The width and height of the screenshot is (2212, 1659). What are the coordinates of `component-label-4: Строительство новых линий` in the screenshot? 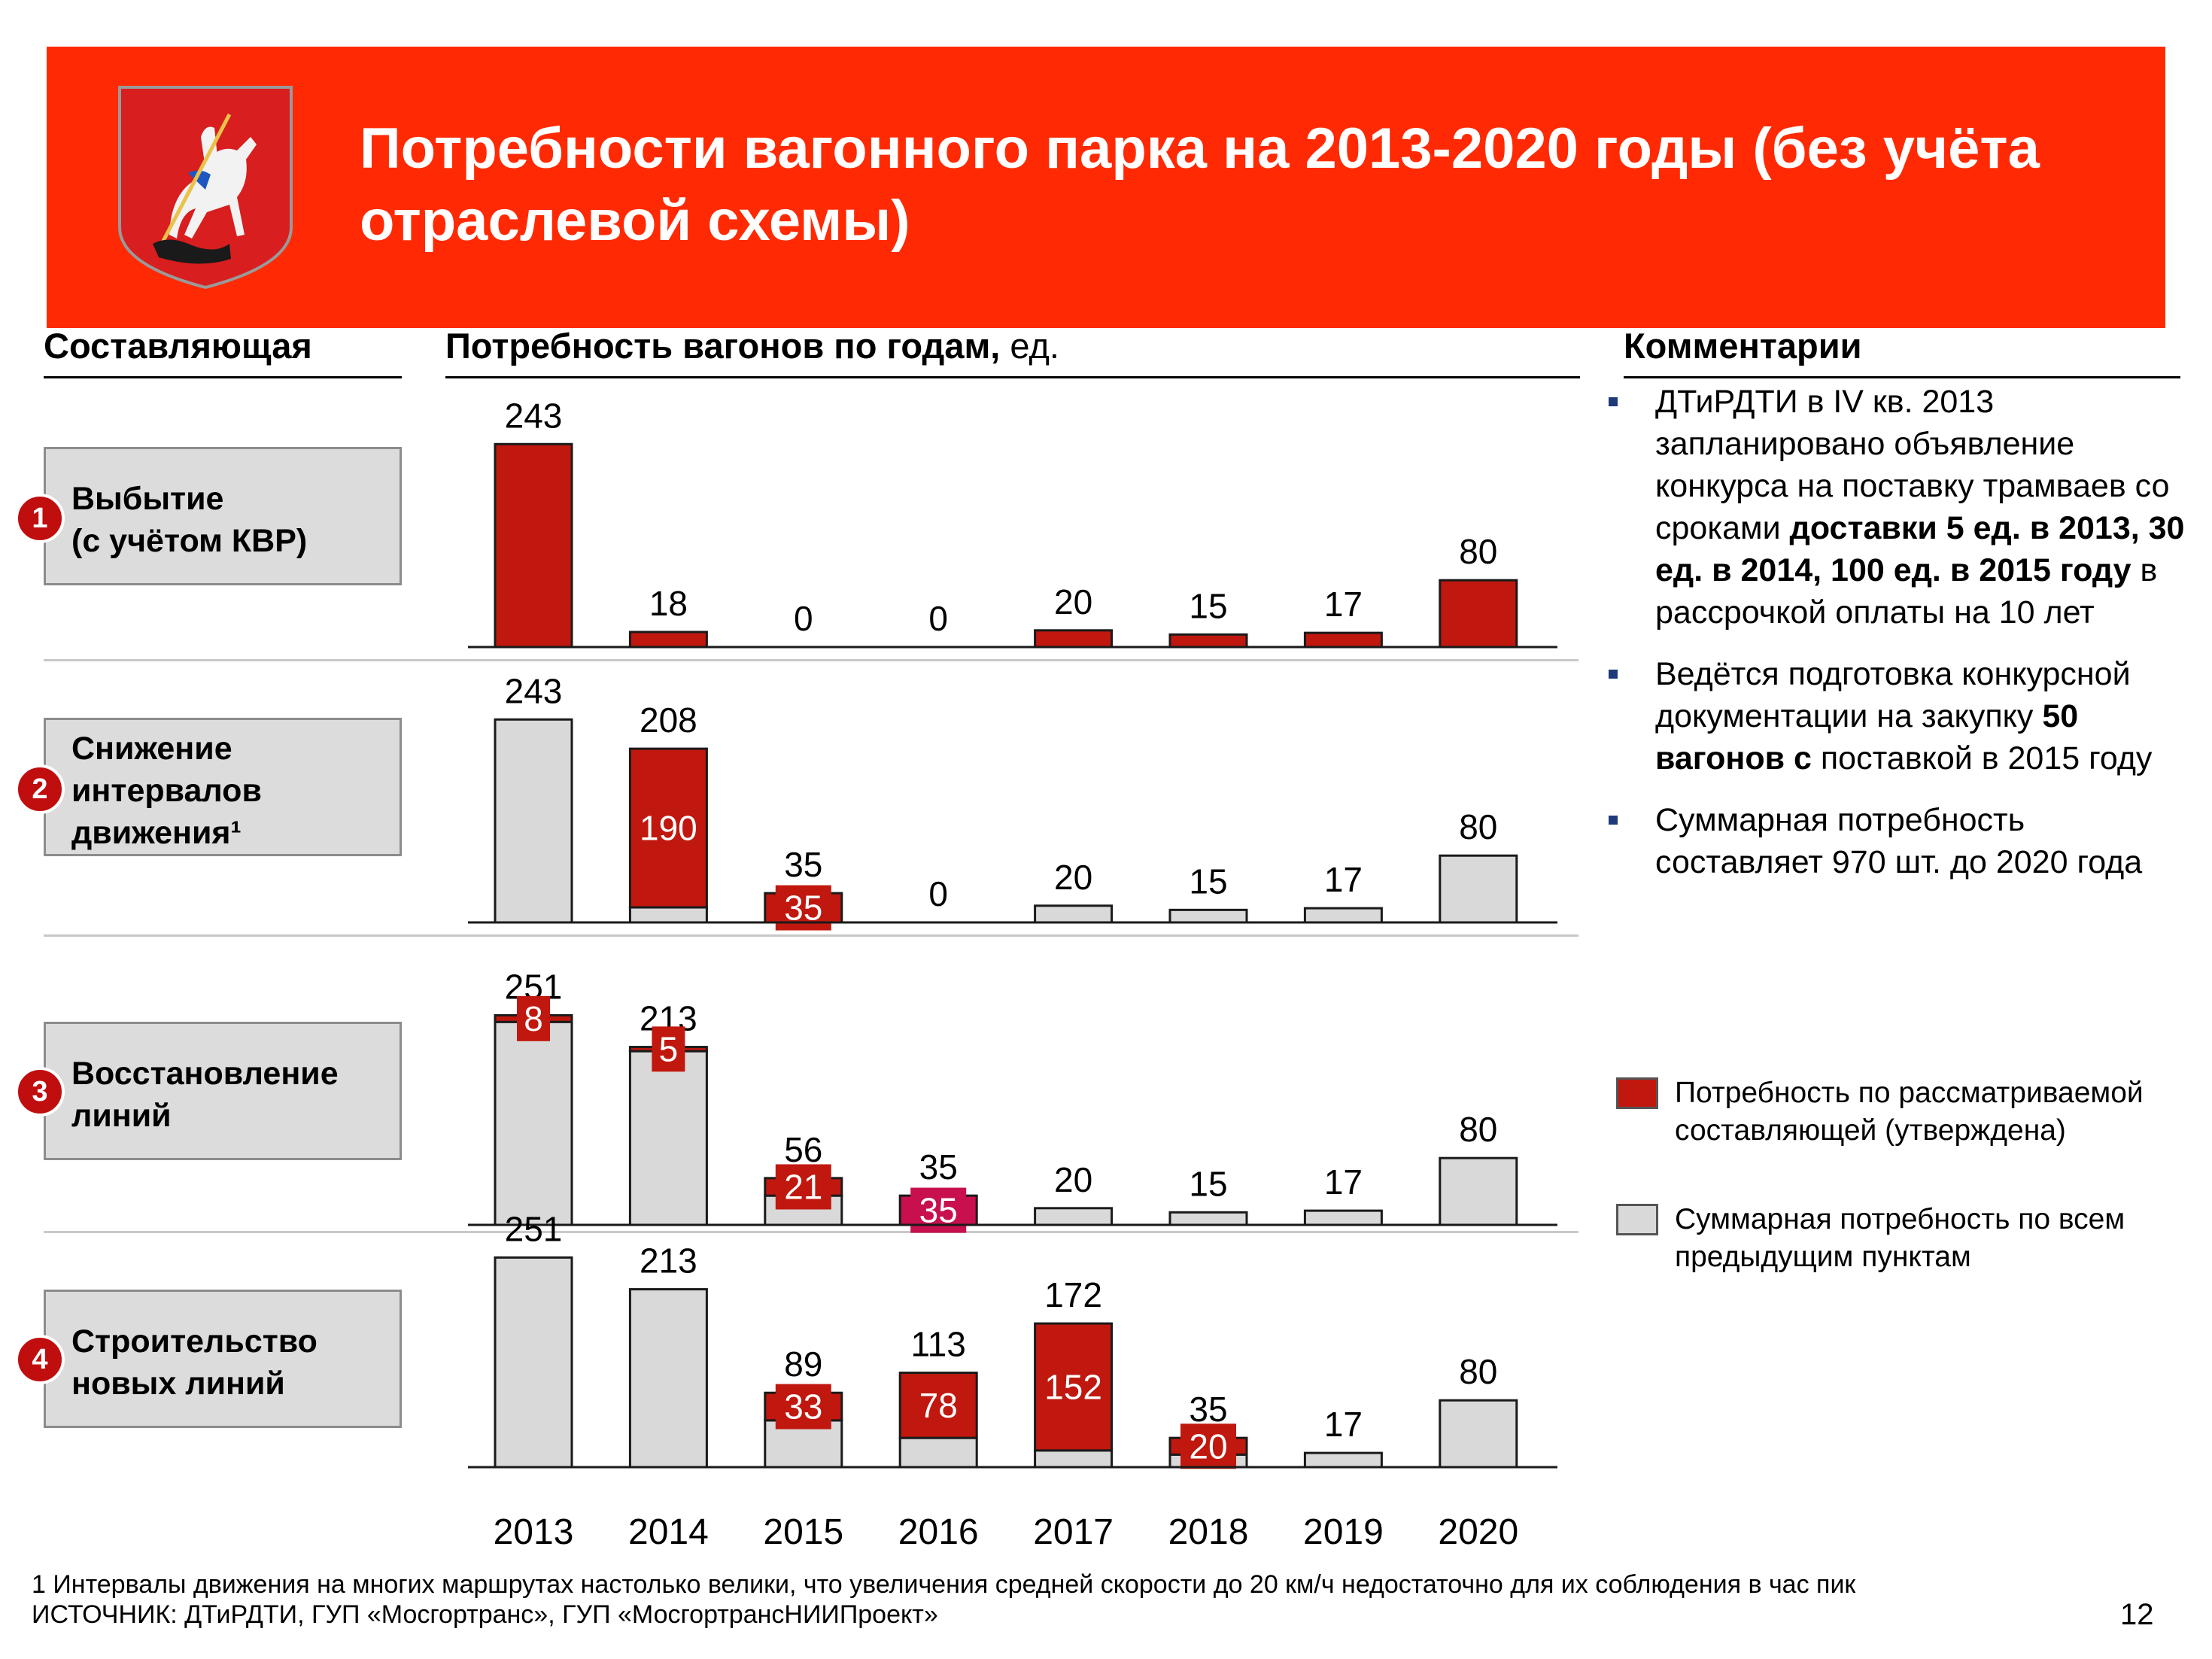 It's located at (194, 1362).